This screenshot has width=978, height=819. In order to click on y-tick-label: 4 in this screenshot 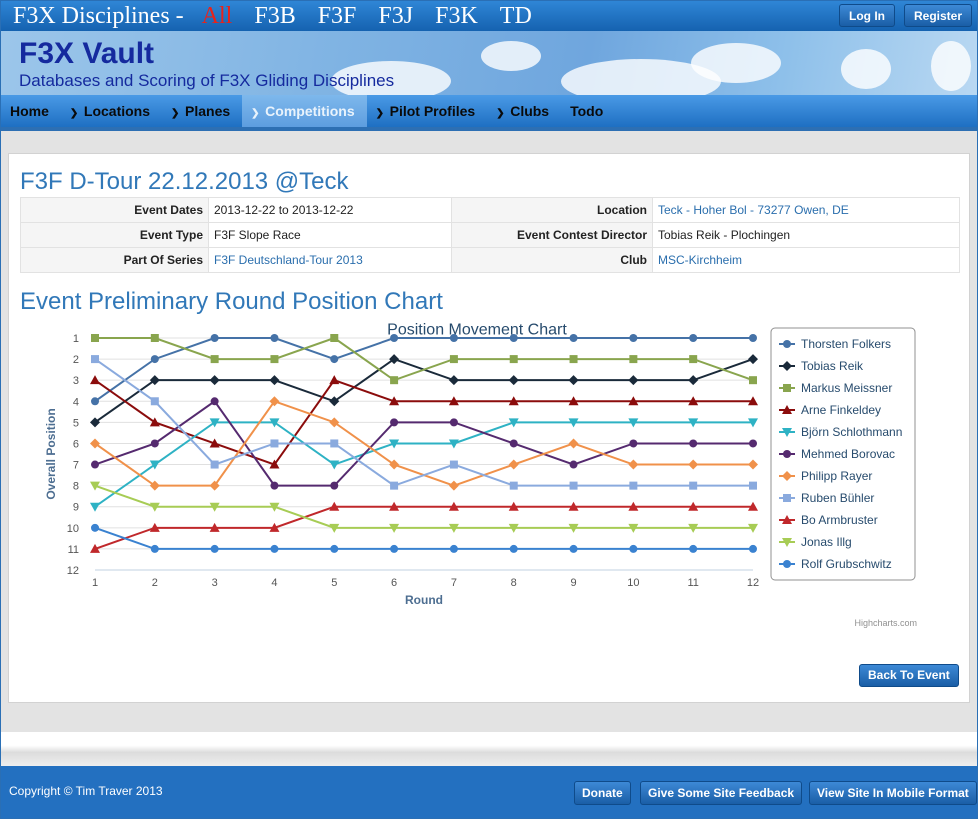, I will do `click(76, 402)`.